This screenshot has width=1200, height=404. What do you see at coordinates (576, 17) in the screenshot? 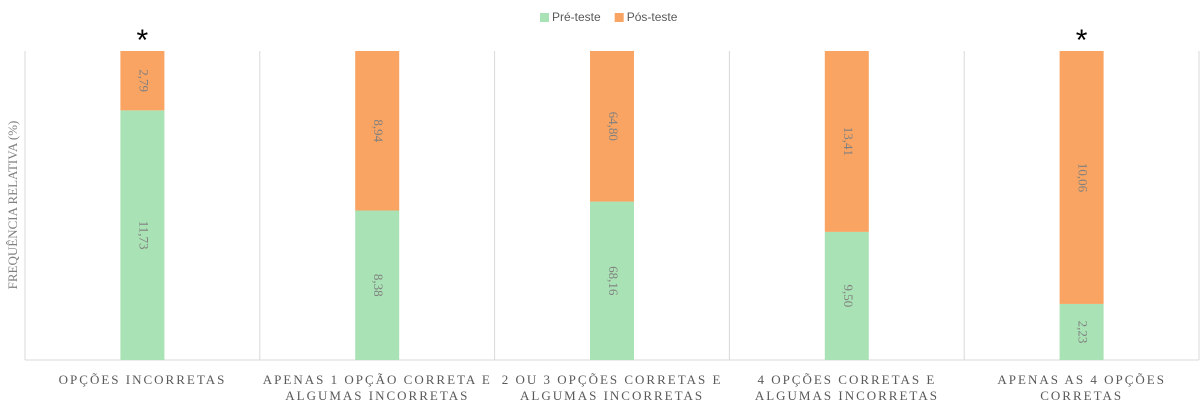
I see `legend-label: Pré-teste` at bounding box center [576, 17].